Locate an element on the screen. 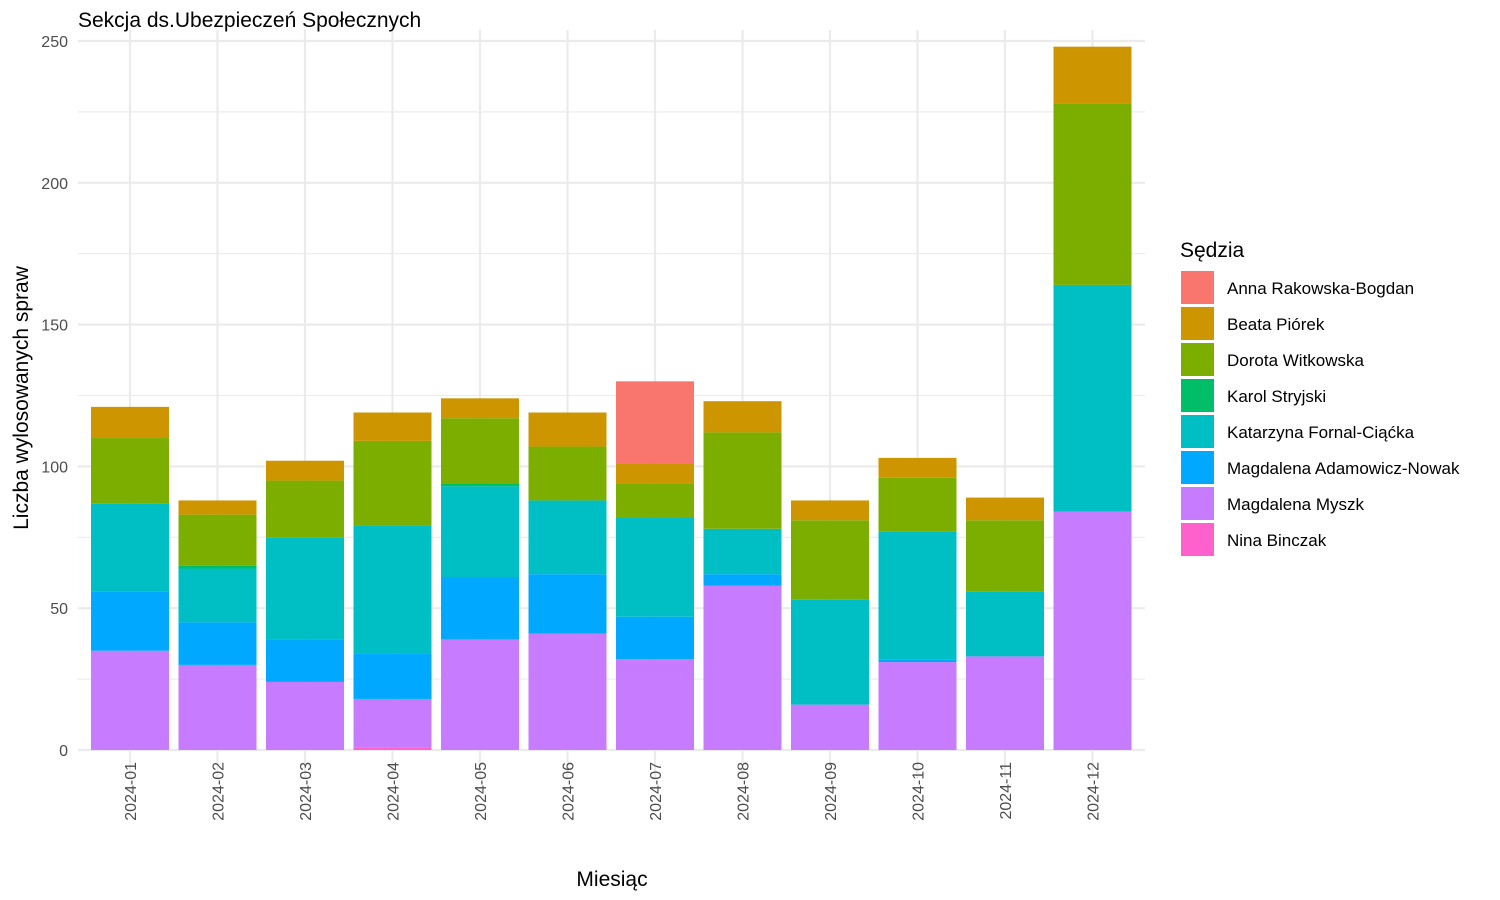 The height and width of the screenshot is (900, 1500). legend-item: Katarzyna Fornal-Ciąćka is located at coordinates (1298, 431).